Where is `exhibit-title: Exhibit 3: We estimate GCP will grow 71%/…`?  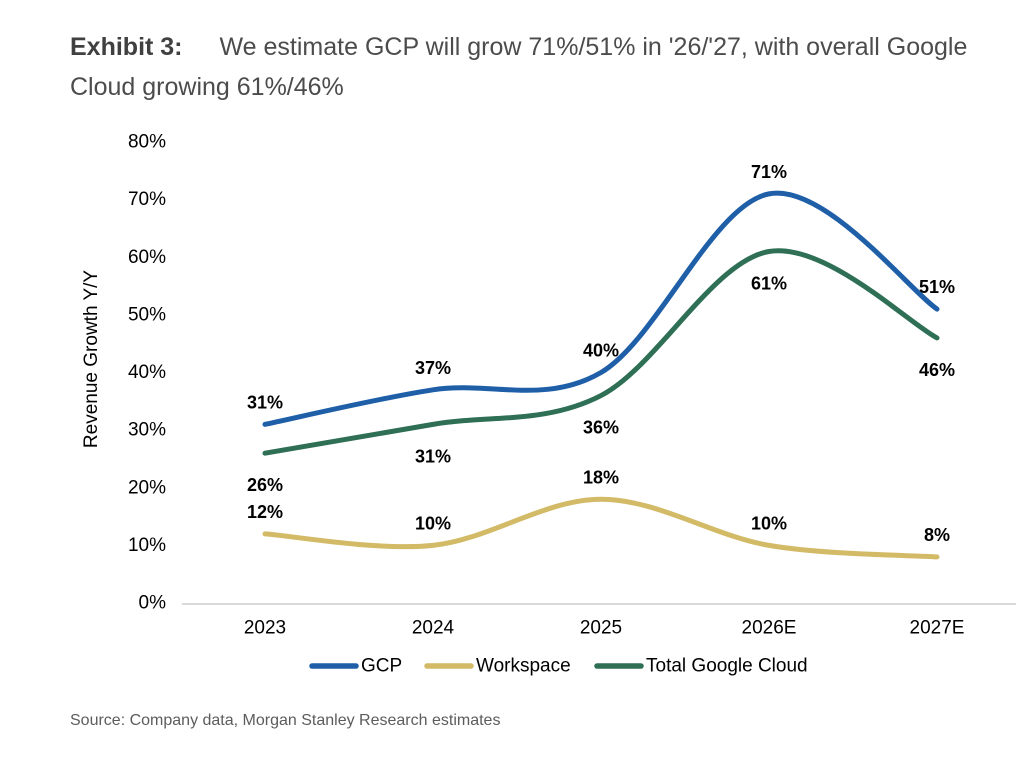 exhibit-title: Exhibit 3: We estimate GCP will grow 71%/… is located at coordinates (525, 67).